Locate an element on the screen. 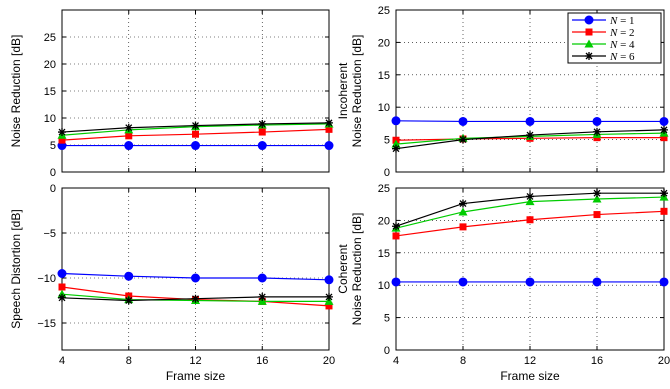 The width and height of the screenshot is (670, 389). legend-label: N = 4 is located at coordinates (622, 45).